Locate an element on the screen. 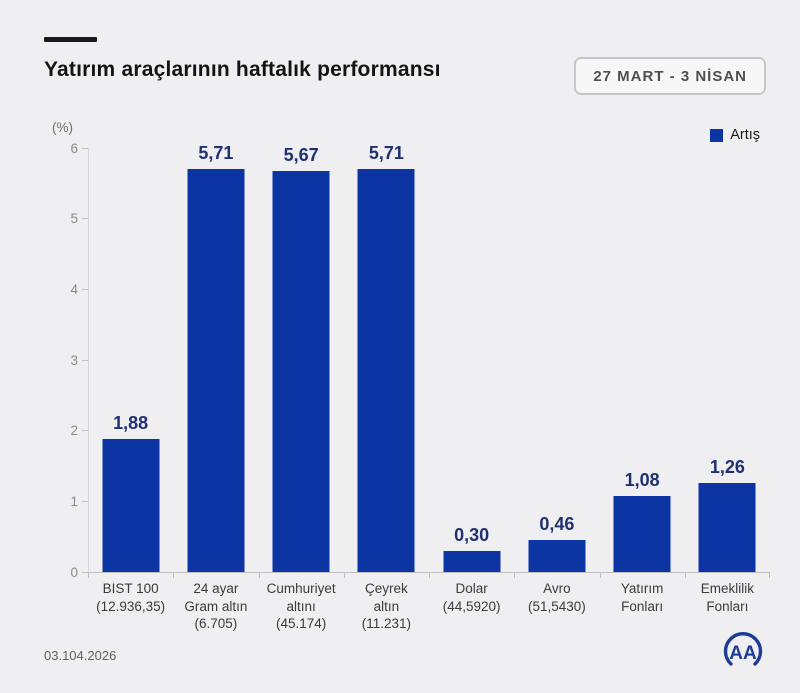 The height and width of the screenshot is (693, 800). bar-value-label: 1,26 is located at coordinates (727, 466).